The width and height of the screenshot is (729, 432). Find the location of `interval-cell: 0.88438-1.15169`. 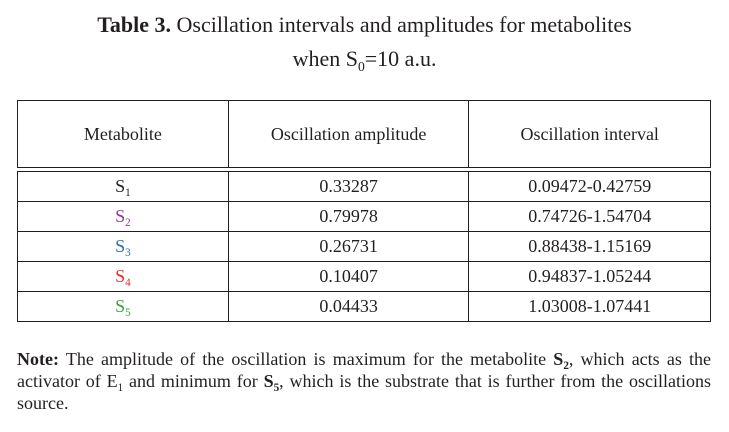

interval-cell: 0.88438-1.15169 is located at coordinates (589, 246).